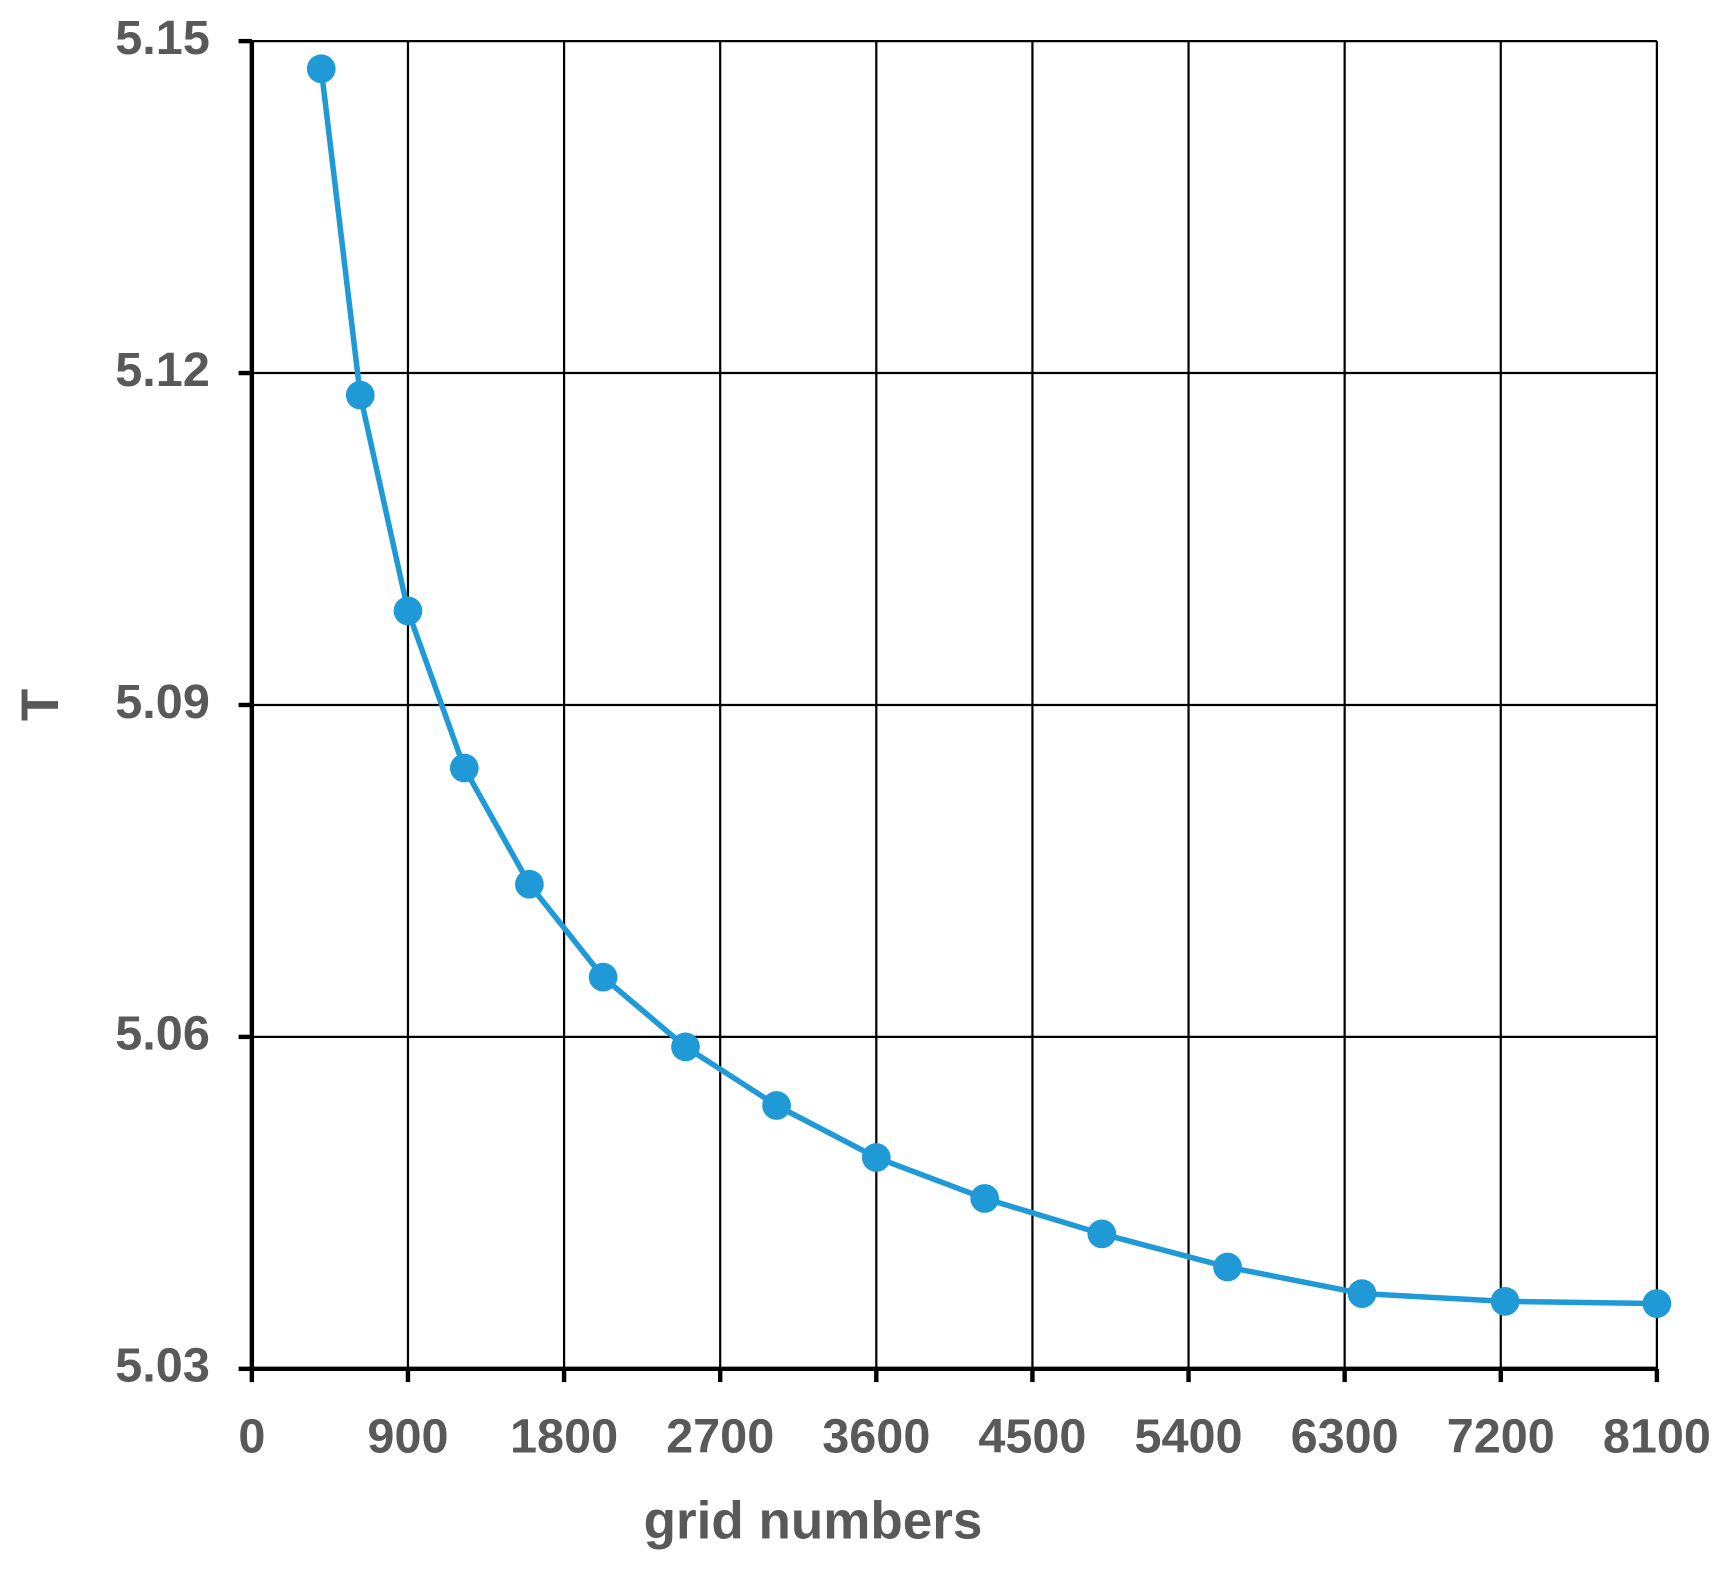 The height and width of the screenshot is (1569, 1732). I want to click on x-tick-label: 7200, so click(1501, 1436).